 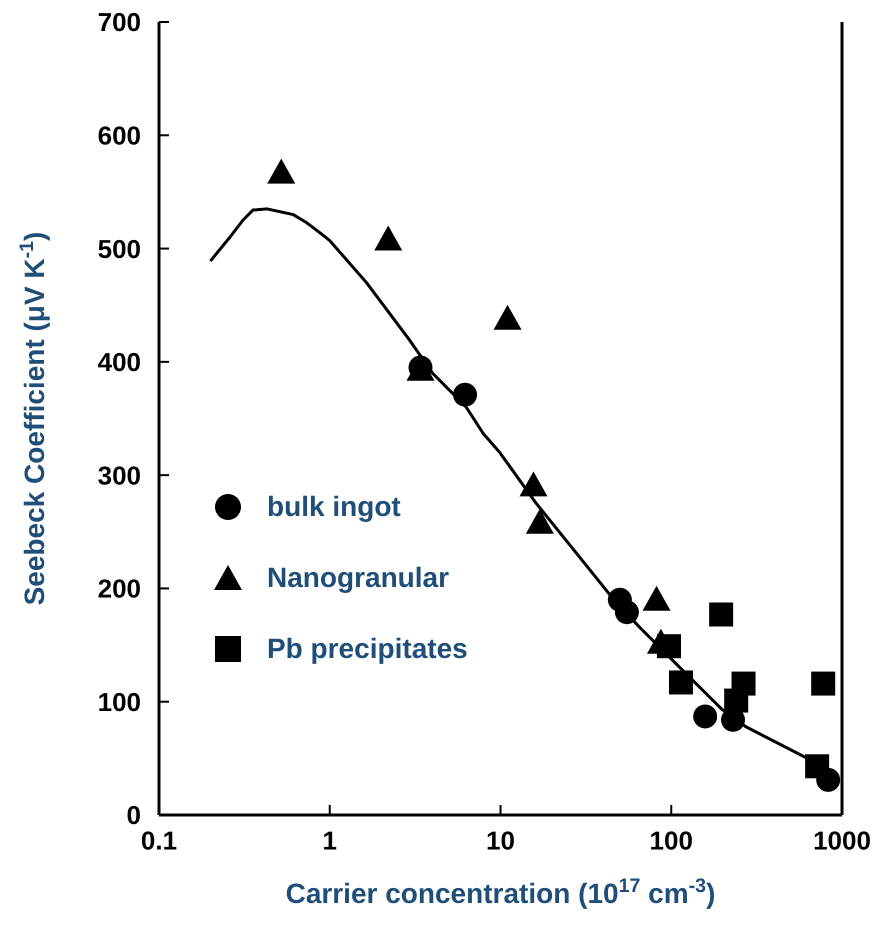 What do you see at coordinates (119, 475) in the screenshot?
I see `y-tick-label: 300` at bounding box center [119, 475].